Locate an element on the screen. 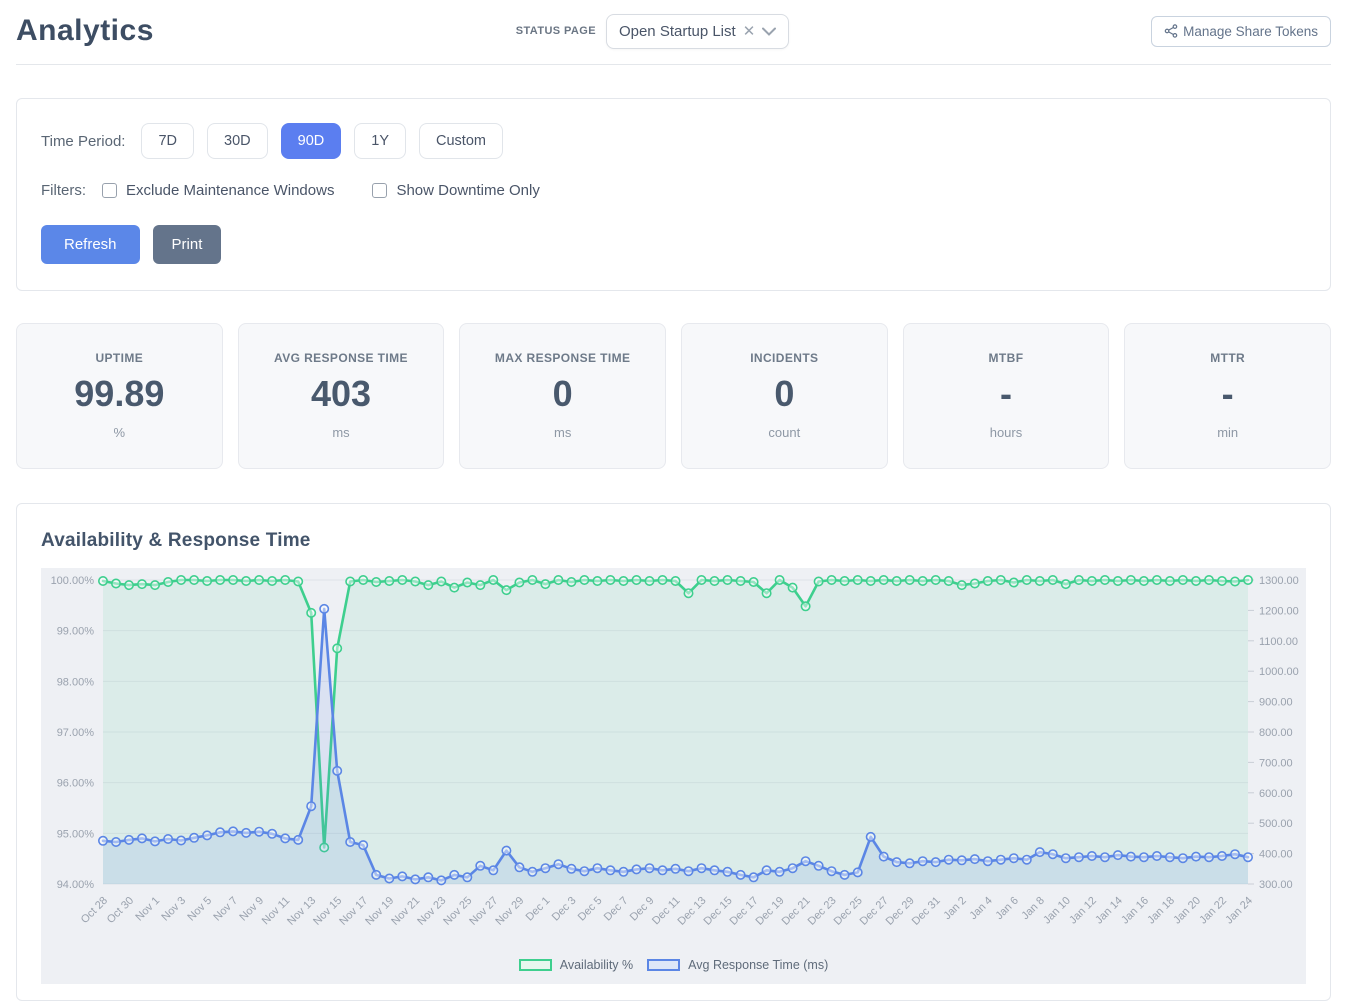 This screenshot has height=1001, width=1347. svg-text: Jan 2 is located at coordinates (955, 909).